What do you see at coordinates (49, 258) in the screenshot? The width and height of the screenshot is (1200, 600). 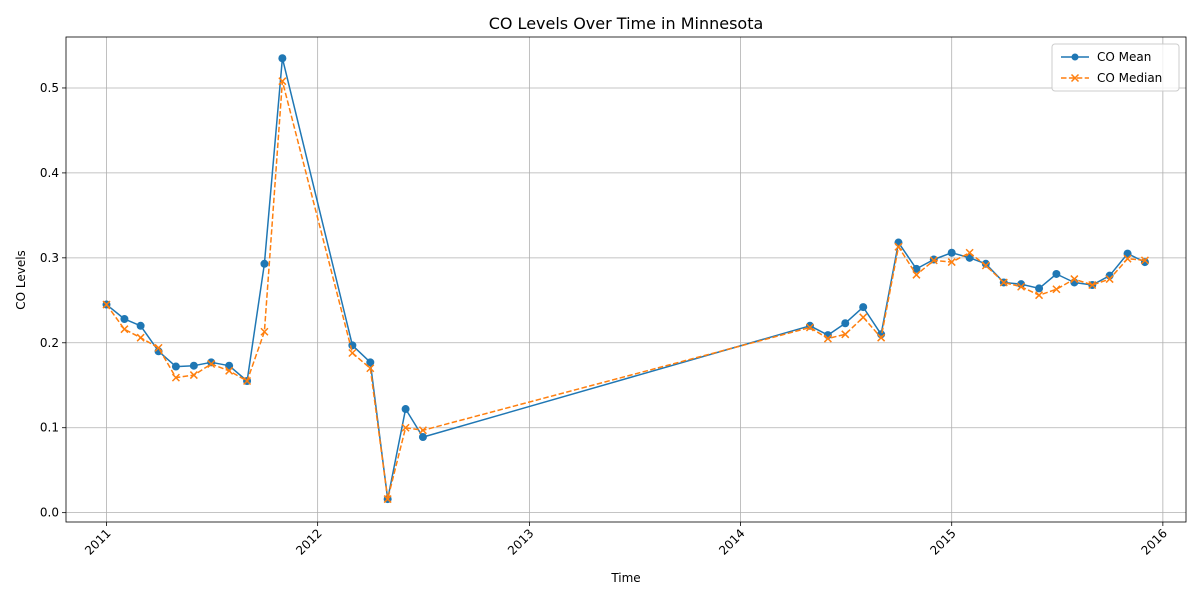 I see `y-tick-label: 0.3` at bounding box center [49, 258].